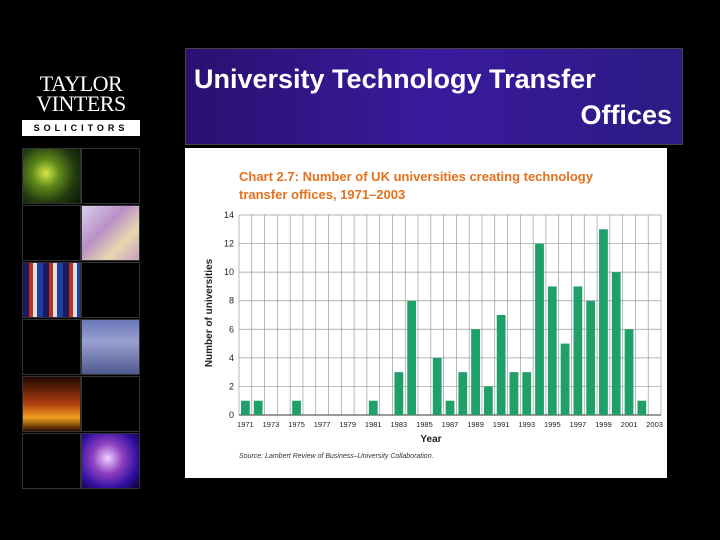 The image size is (720, 540). Describe the element at coordinates (539, 329) in the screenshot. I see `bar-1994` at that location.